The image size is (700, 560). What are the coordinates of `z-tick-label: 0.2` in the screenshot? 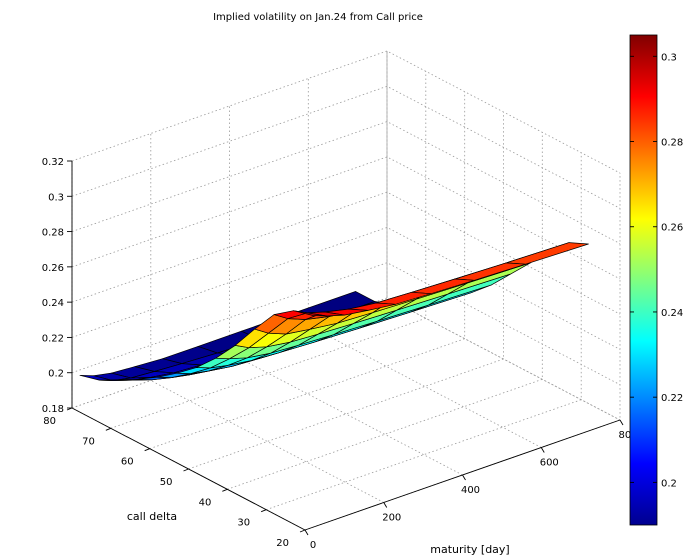 It's located at (56, 374).